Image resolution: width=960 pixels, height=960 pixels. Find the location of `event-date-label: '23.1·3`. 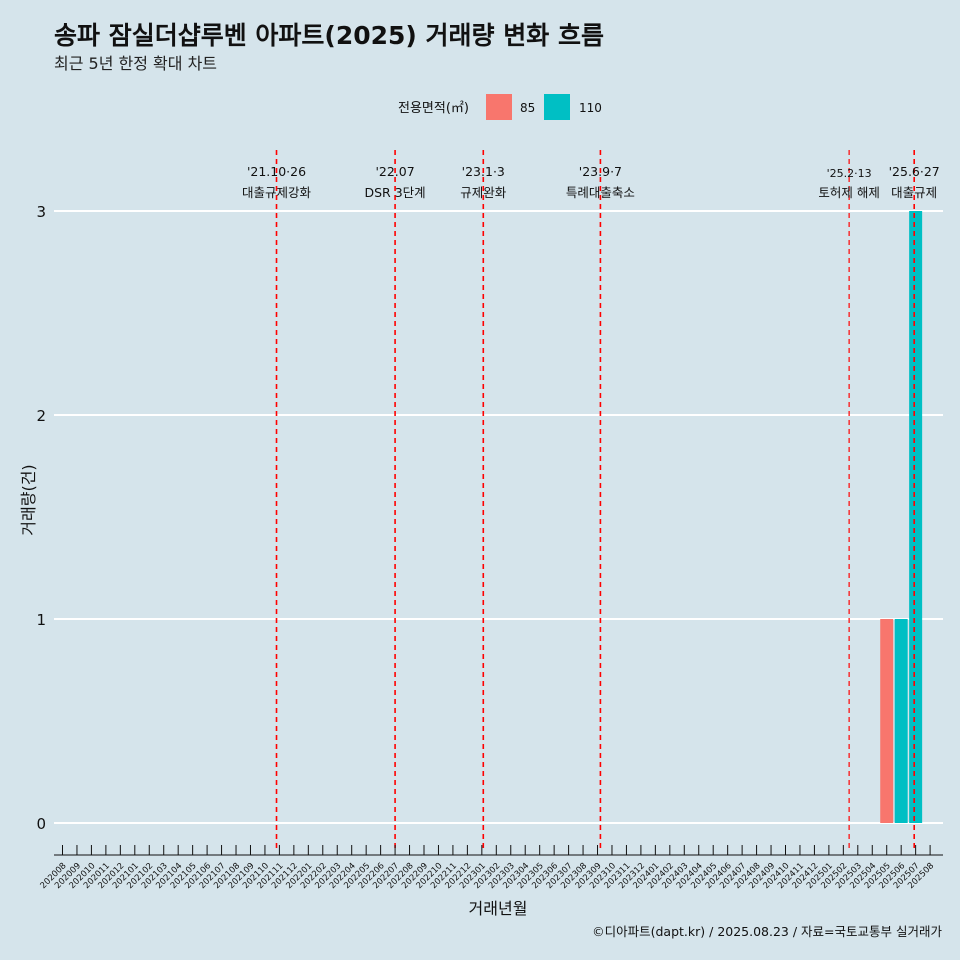

event-date-label: '23.1·3 is located at coordinates (483, 171).